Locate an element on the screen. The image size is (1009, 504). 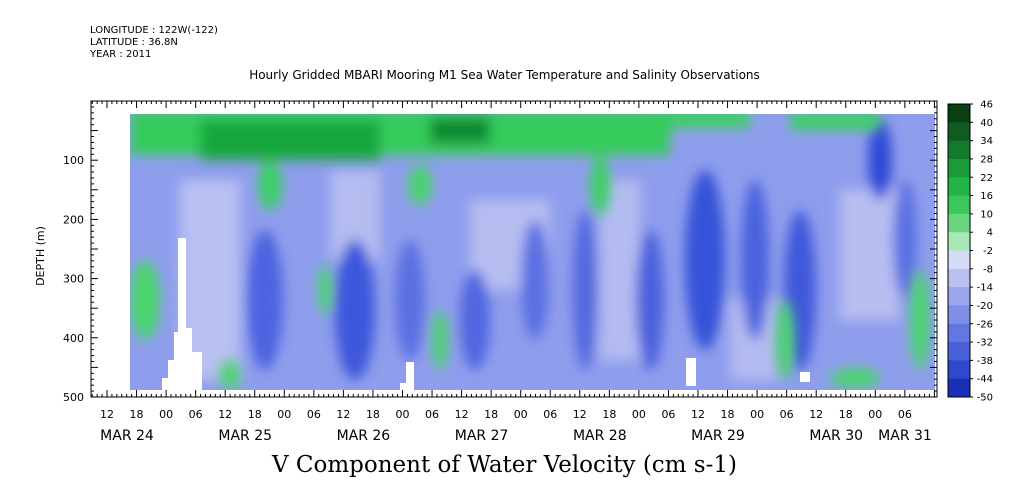
colorbar: 46 40 34 28 22 16 10 4 -2 -8 -14 -20 -26 -32 -38 -44 -50 is located at coordinates (970, 252).